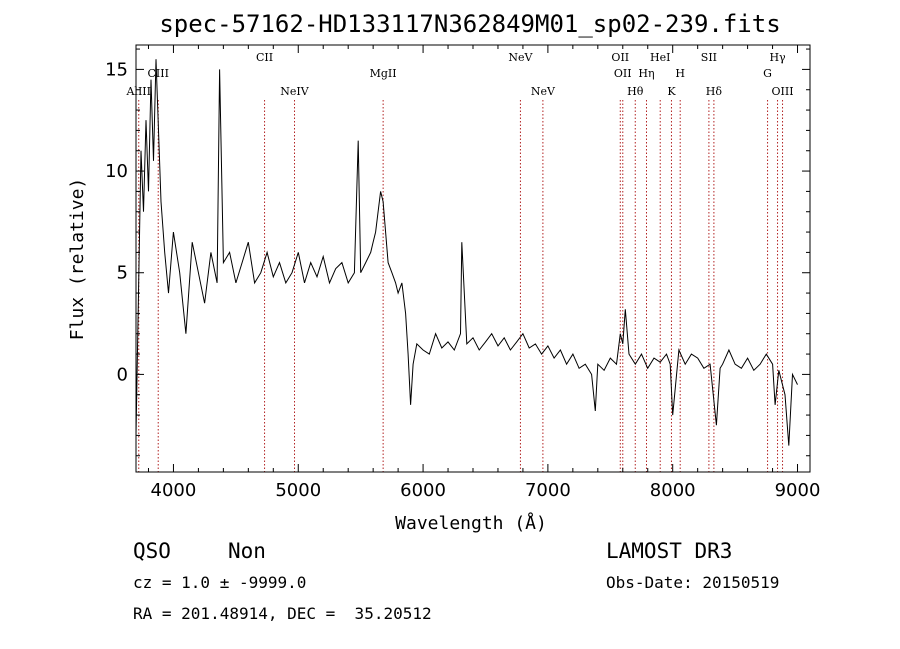  What do you see at coordinates (294, 91) in the screenshot?
I see `emission-line-label: NeIV` at bounding box center [294, 91].